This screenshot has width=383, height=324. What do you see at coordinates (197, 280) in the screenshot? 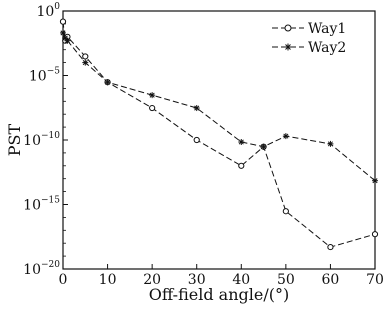
I see `x-tick-label: 30` at bounding box center [197, 280].